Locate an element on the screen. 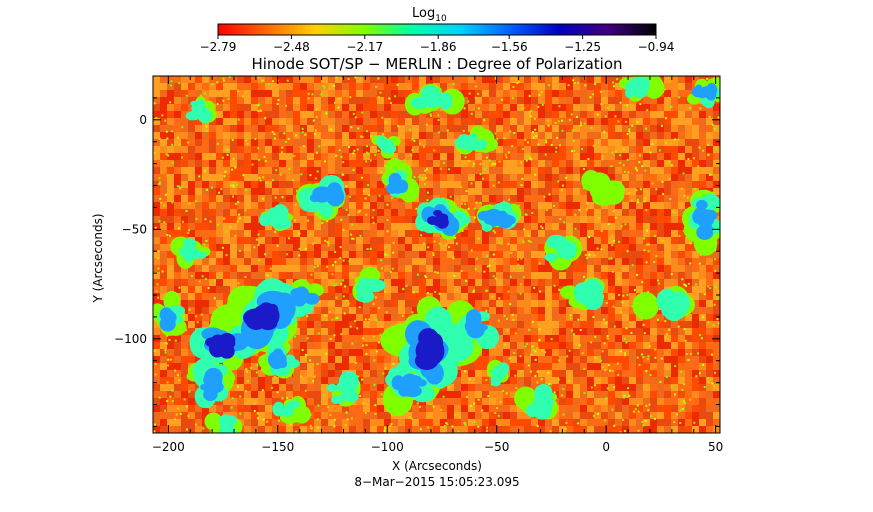 This screenshot has height=512, width=873. colorbar is located at coordinates (437, 29).